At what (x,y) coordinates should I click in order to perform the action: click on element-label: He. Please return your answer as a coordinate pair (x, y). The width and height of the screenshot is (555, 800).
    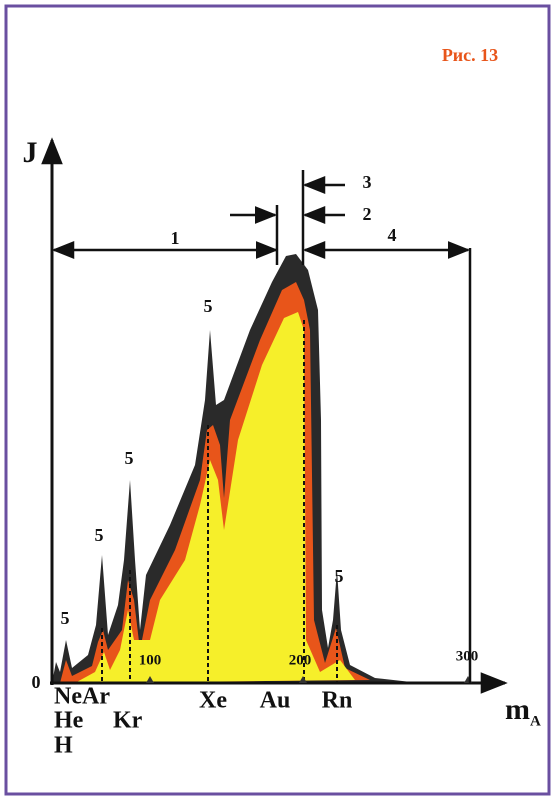
    Looking at the image, I should click on (69, 721).